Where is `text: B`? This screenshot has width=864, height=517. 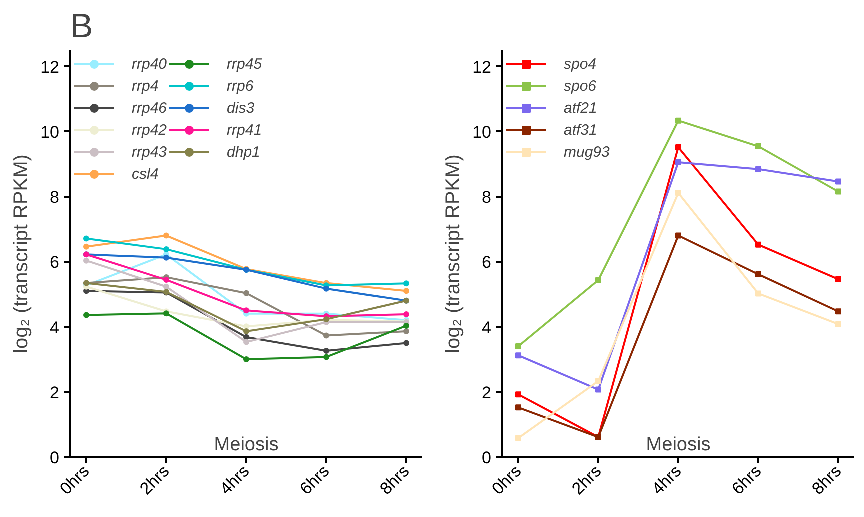
text: B is located at coordinates (82, 27).